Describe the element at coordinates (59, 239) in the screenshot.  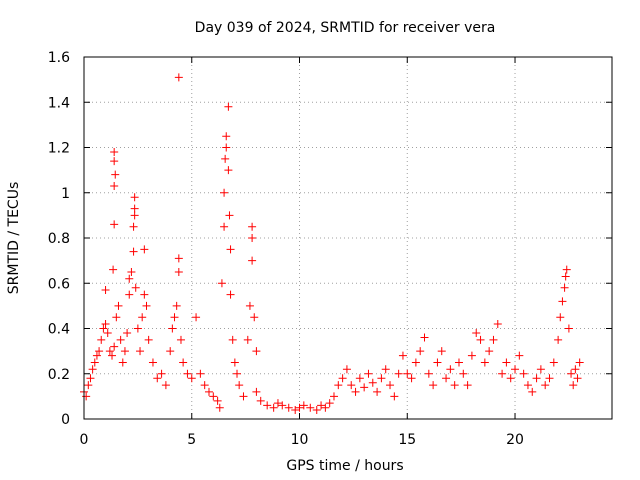
I see `y-tick-label: 0.8` at that location.